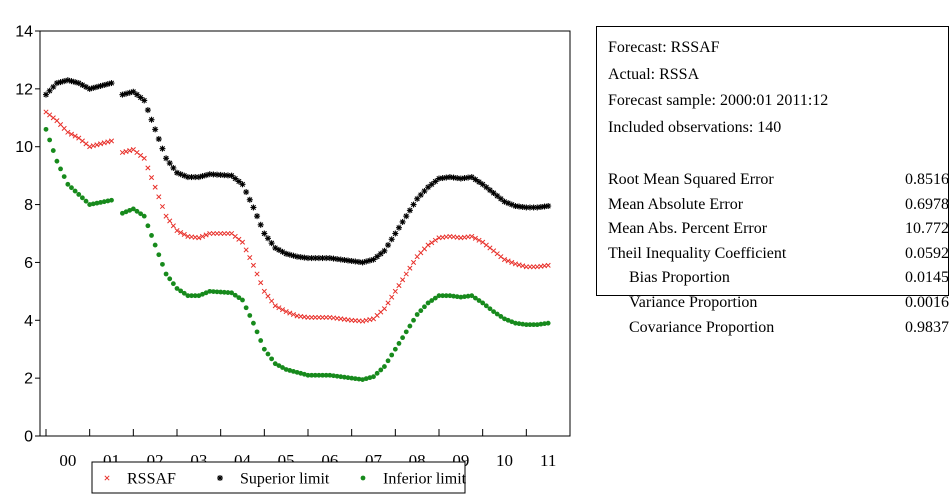  Describe the element at coordinates (718, 100) in the screenshot. I see `stats-header-line: Forecast sample: 2000:01 2011:12` at that location.